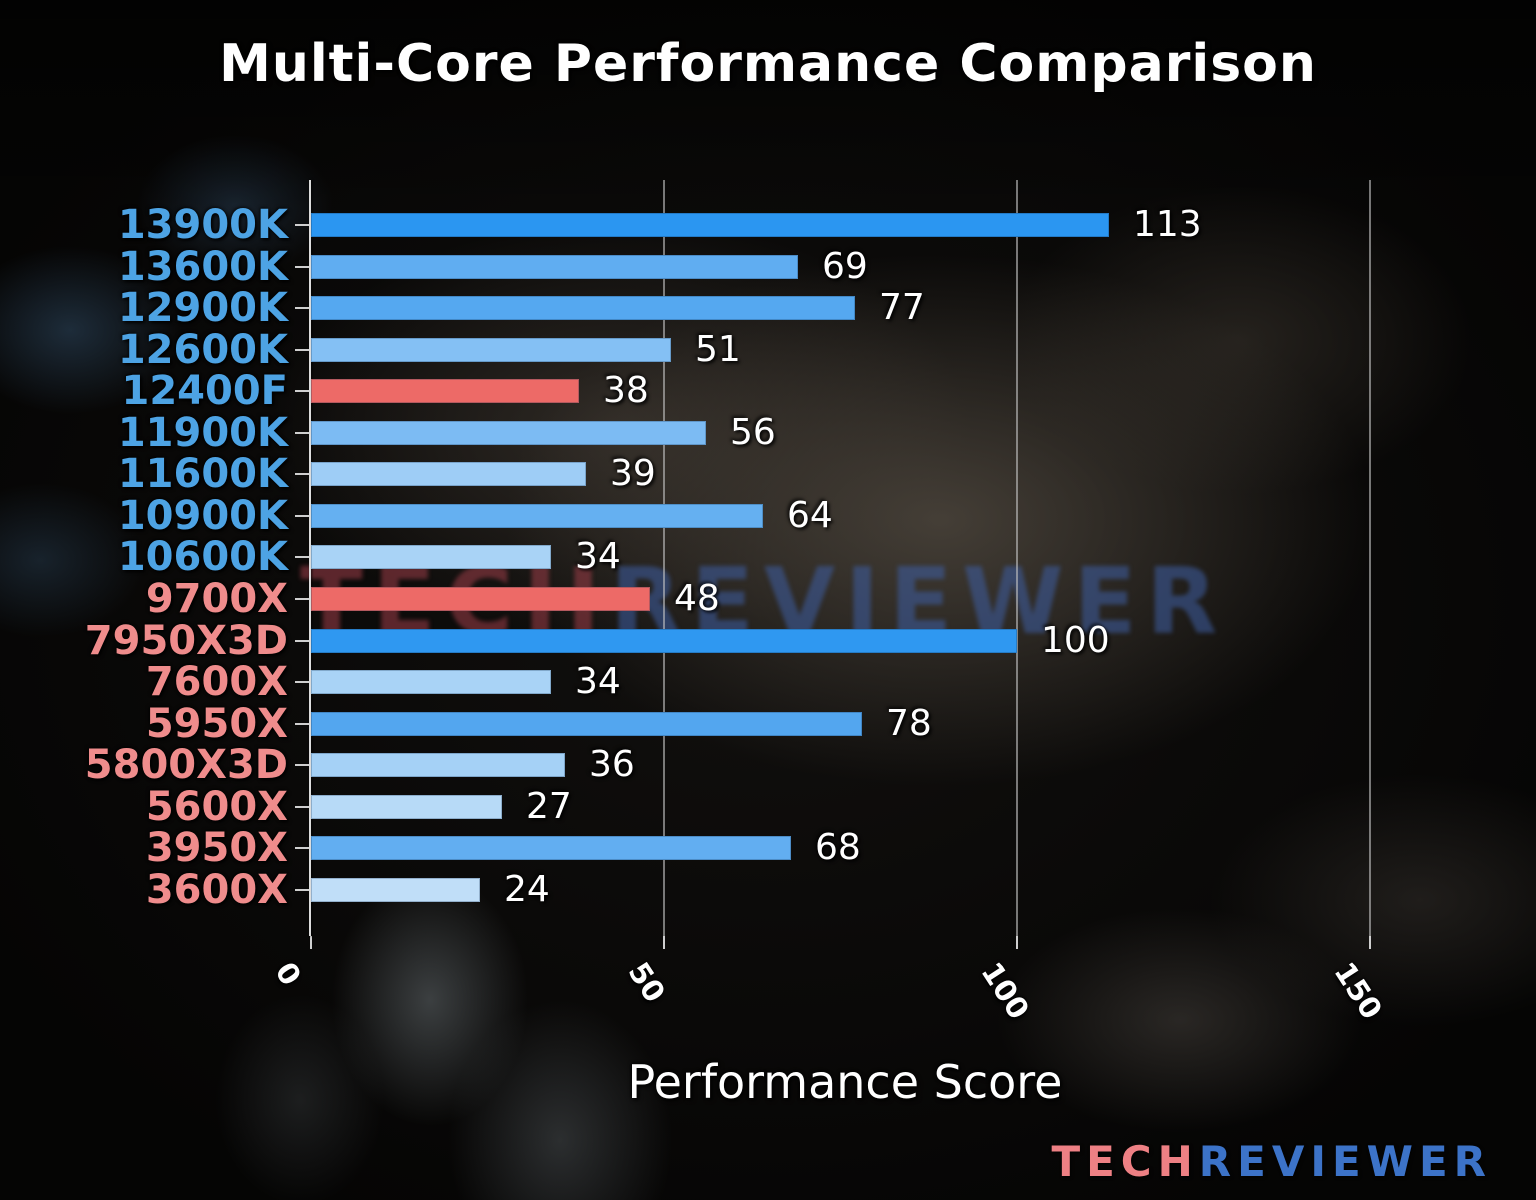 Image resolution: width=1536 pixels, height=1200 pixels. Describe the element at coordinates (612, 765) in the screenshot. I see `value-label: 36` at that location.